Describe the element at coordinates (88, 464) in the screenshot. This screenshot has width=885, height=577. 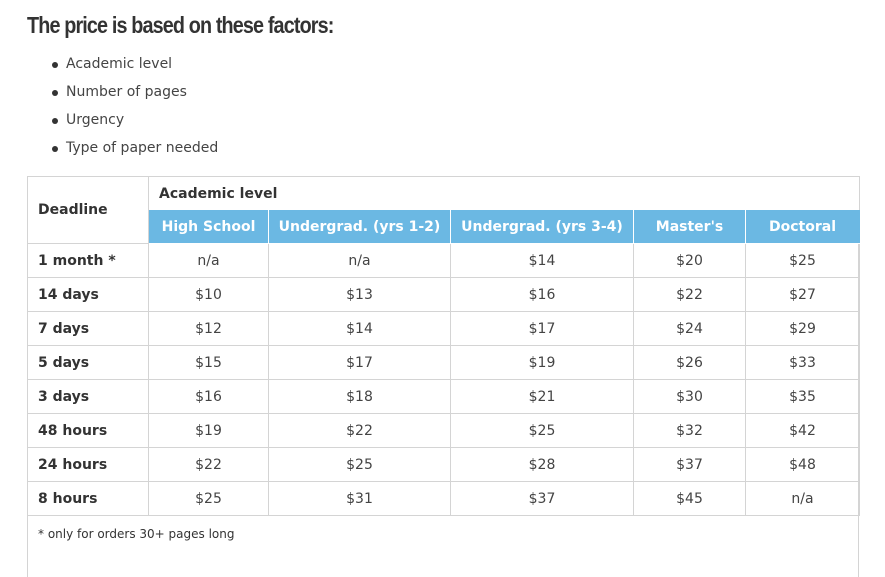
I see `deadline-cell: 24 hours` at that location.